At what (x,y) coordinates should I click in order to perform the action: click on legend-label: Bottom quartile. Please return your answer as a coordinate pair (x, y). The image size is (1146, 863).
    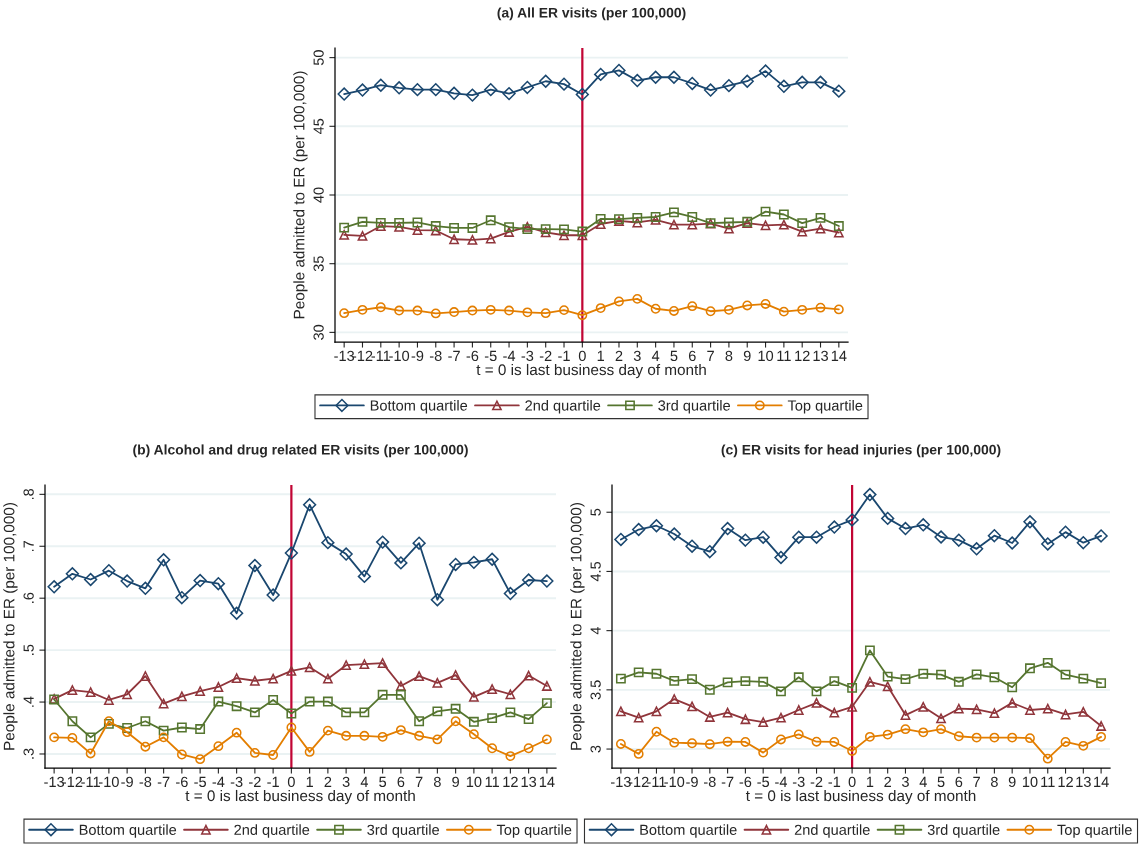
    Looking at the image, I should click on (419, 406).